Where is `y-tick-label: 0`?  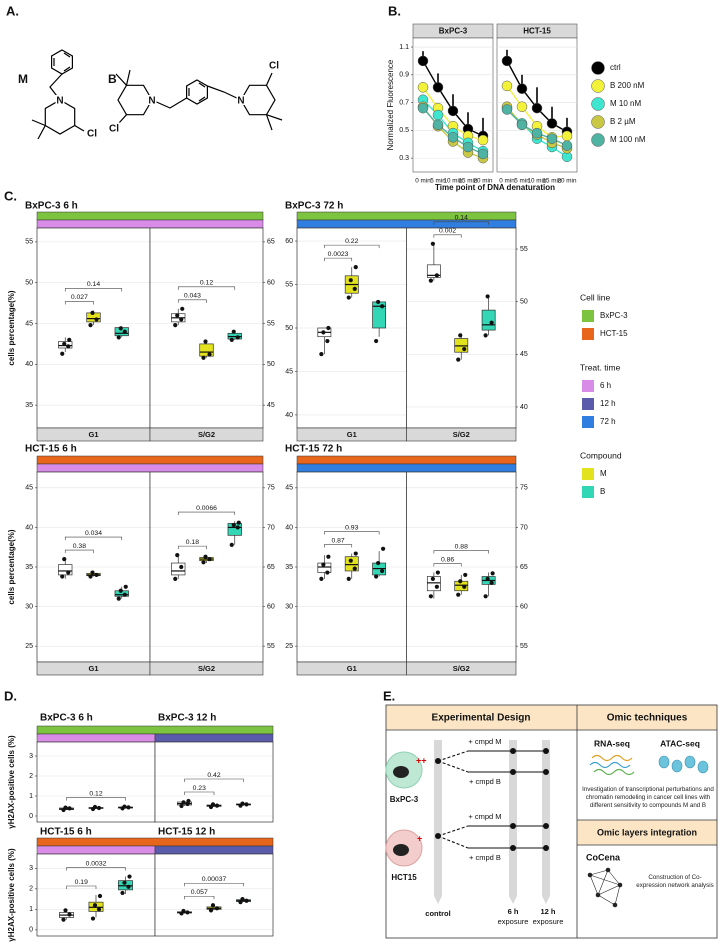 y-tick-label: 0 is located at coordinates (31, 816).